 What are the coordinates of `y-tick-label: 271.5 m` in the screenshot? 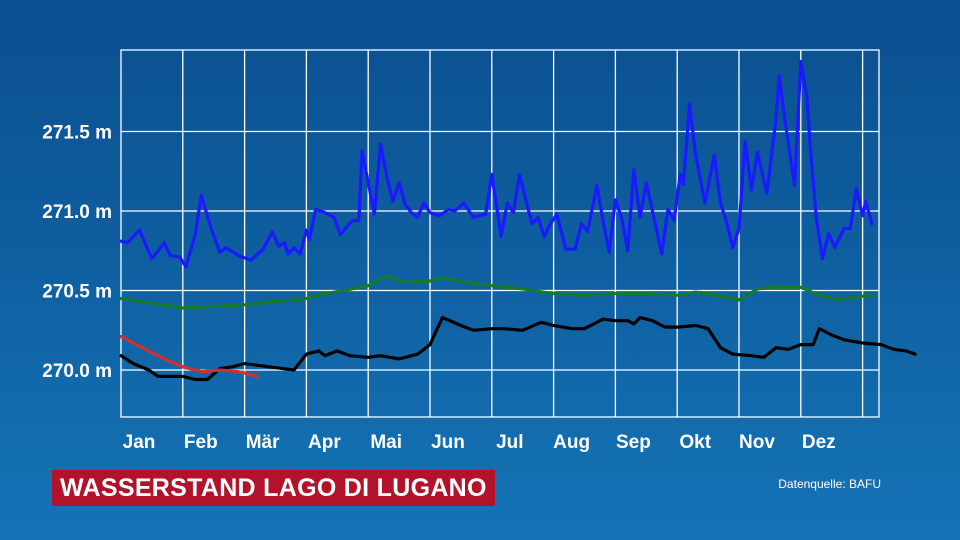 It's located at (77, 133).